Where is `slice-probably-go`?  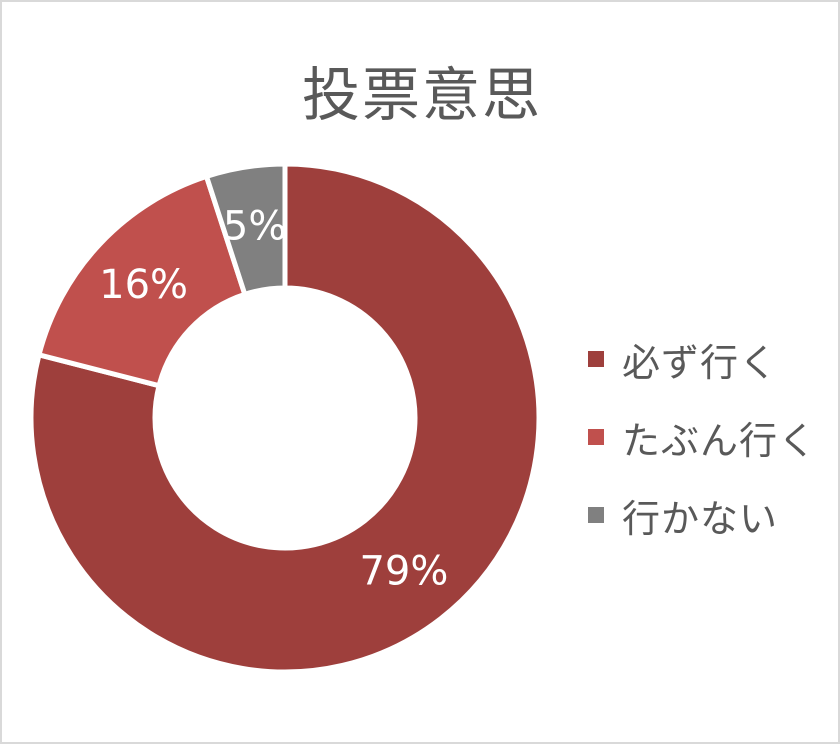 slice-probably-go is located at coordinates (141, 281).